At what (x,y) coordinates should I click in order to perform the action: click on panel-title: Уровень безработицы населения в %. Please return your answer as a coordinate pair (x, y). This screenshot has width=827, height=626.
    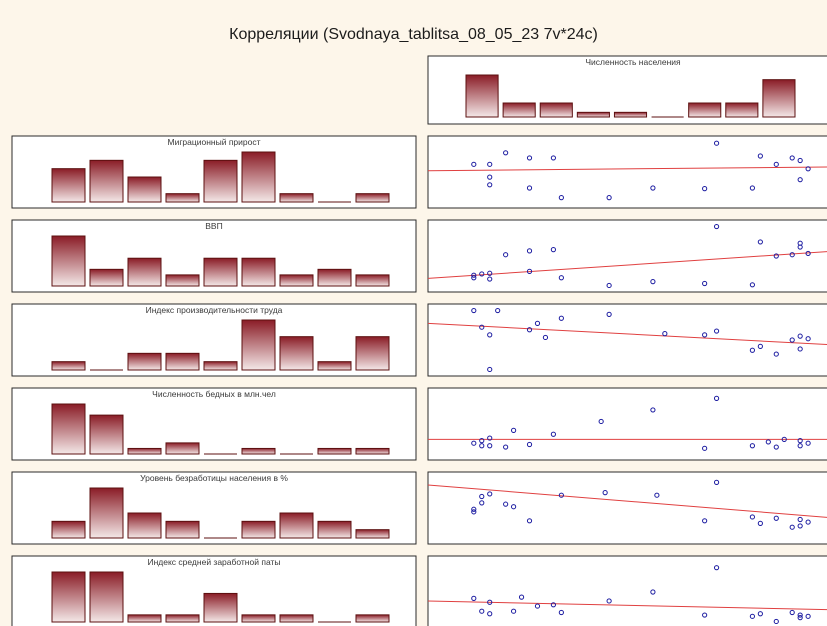
    Looking at the image, I should click on (214, 478).